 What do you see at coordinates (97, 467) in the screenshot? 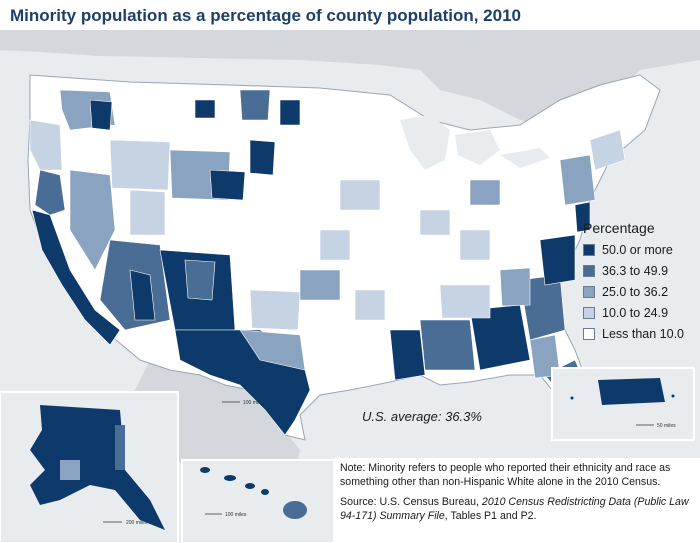
I see `alaska` at bounding box center [97, 467].